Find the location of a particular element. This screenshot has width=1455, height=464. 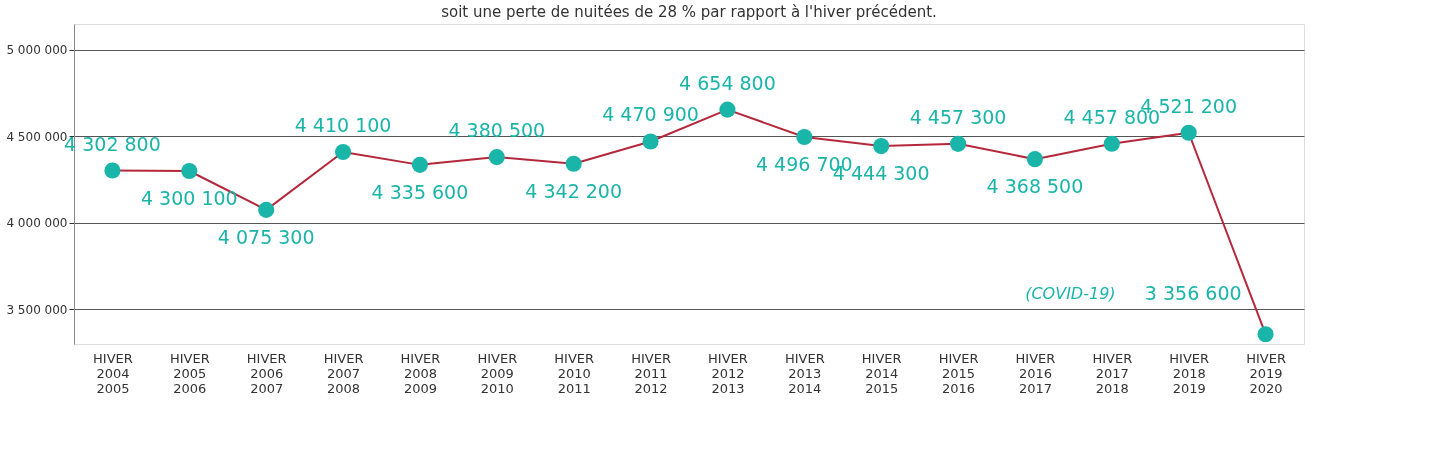

x-tick-label: HIVER 2006 2007 is located at coordinates (266, 373).